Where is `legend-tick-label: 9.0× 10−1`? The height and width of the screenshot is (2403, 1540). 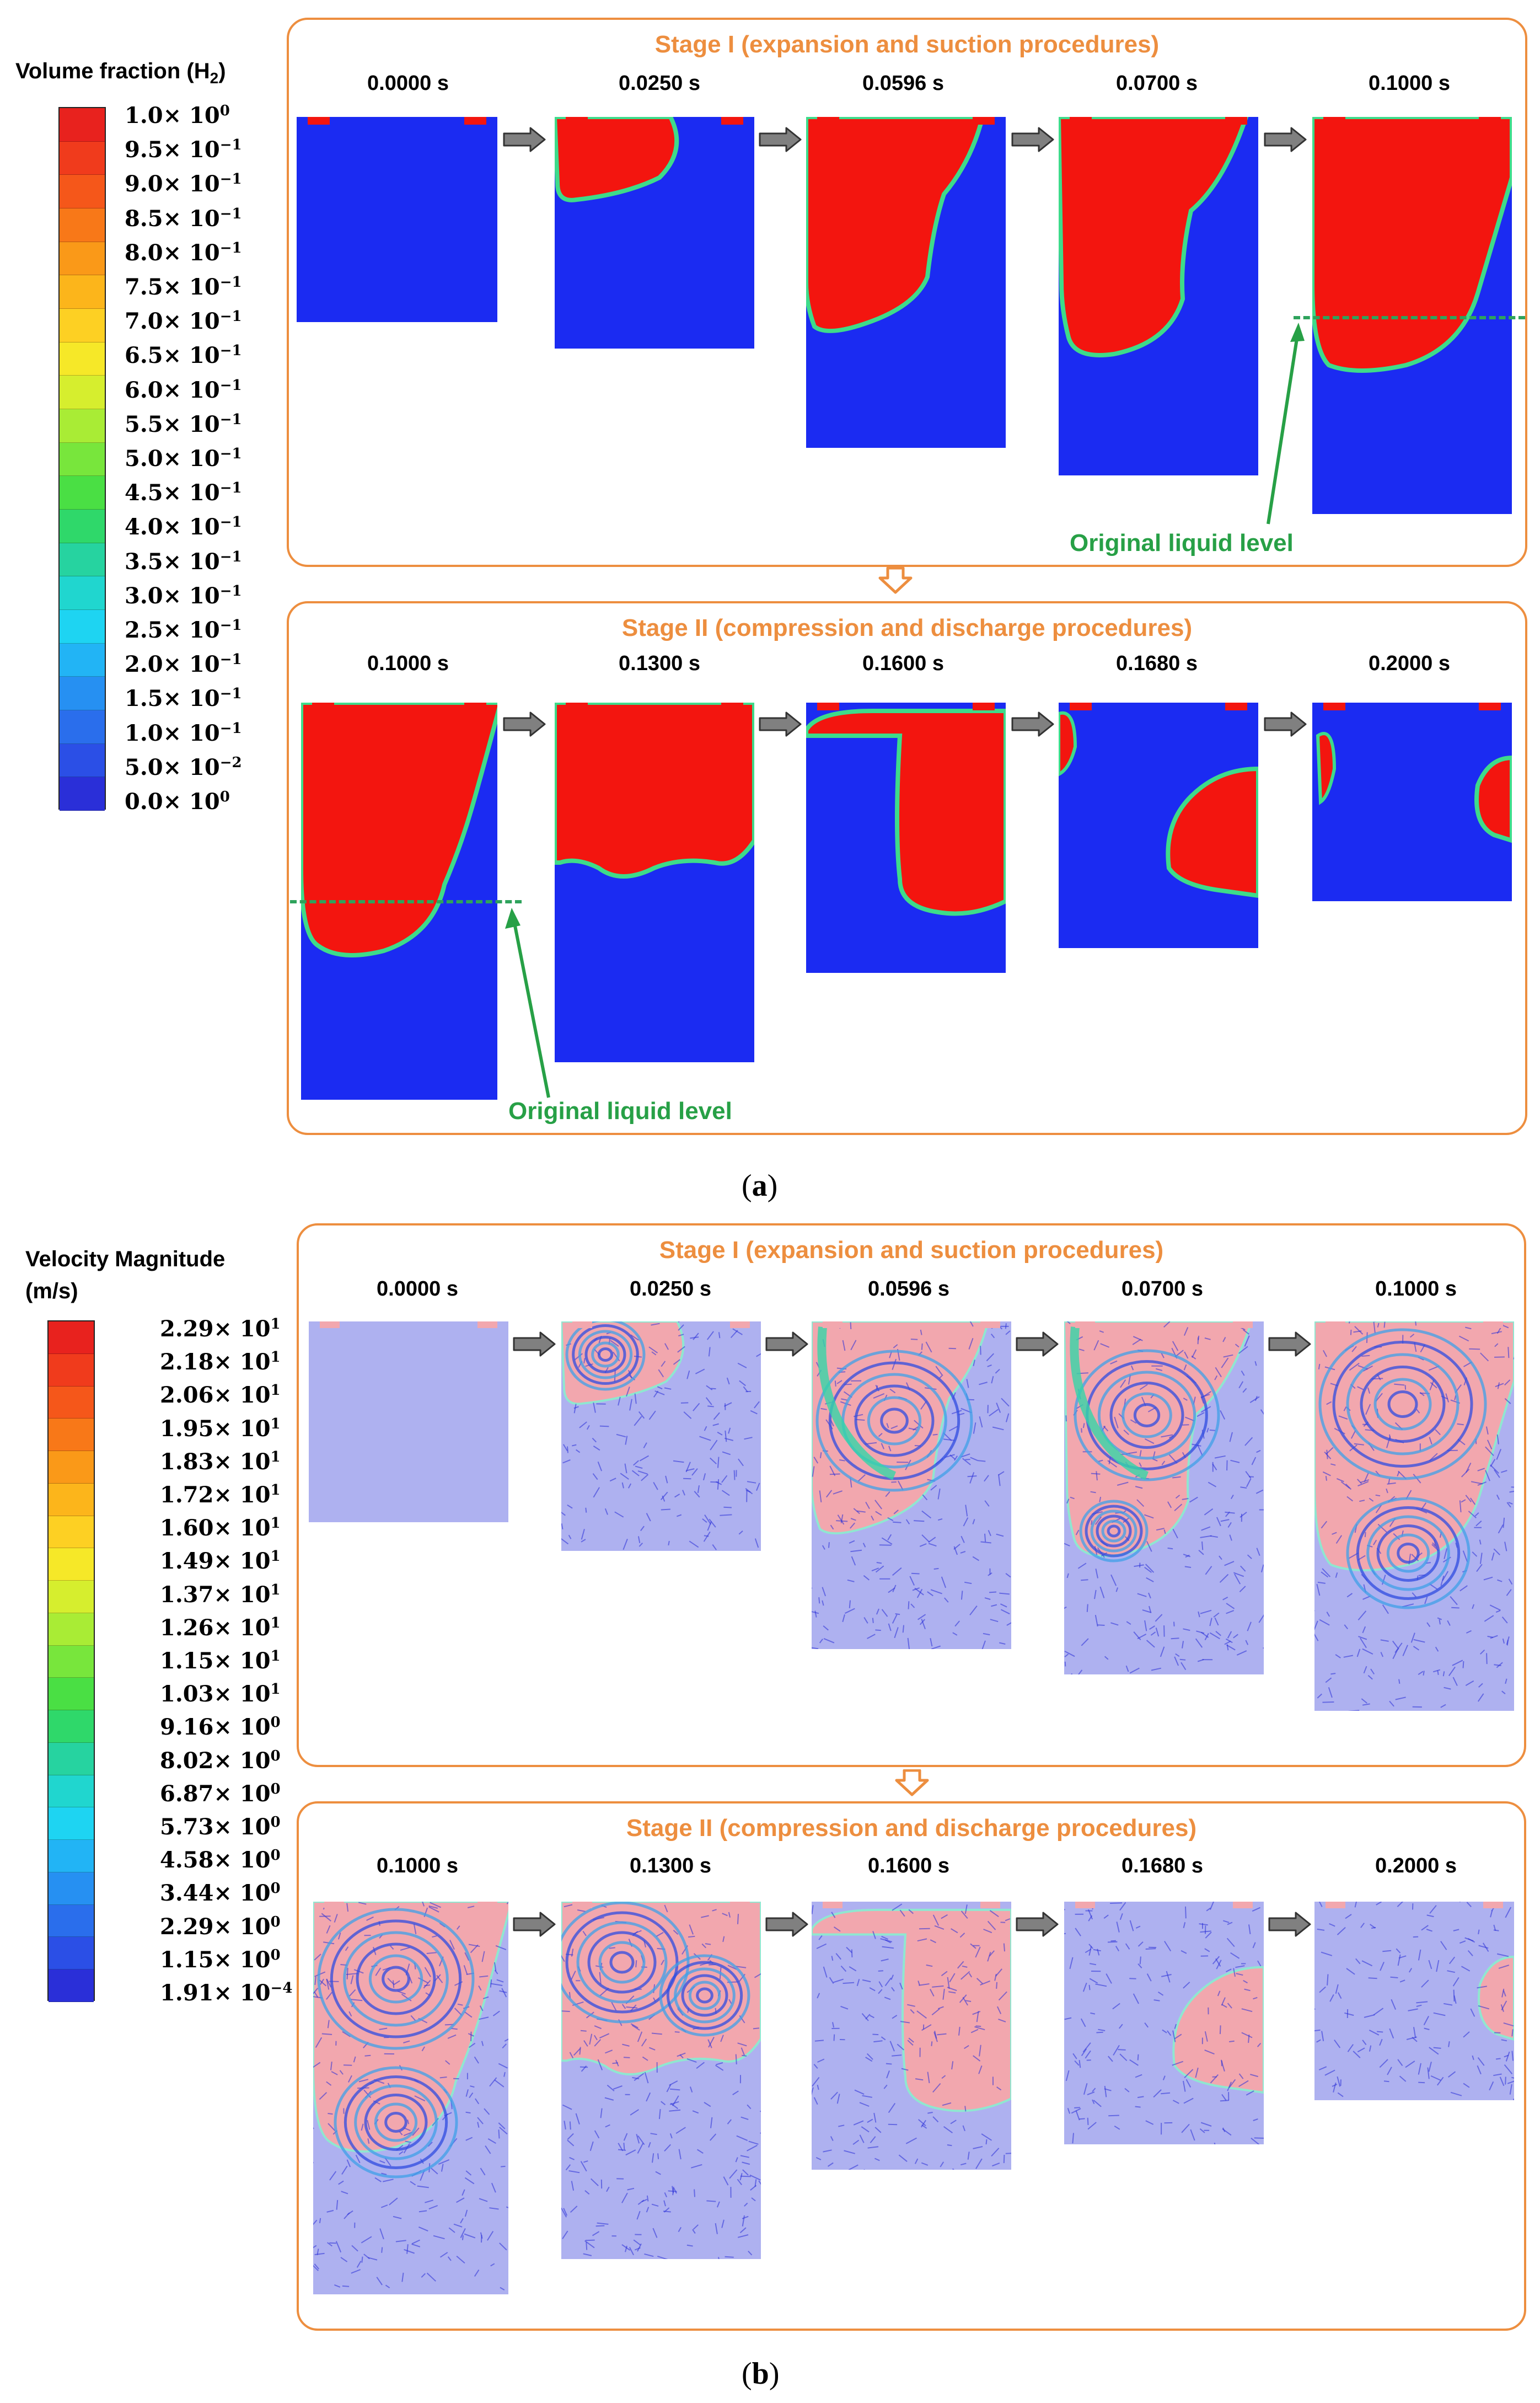 legend-tick-label: 9.0× 10−1 is located at coordinates (183, 184).